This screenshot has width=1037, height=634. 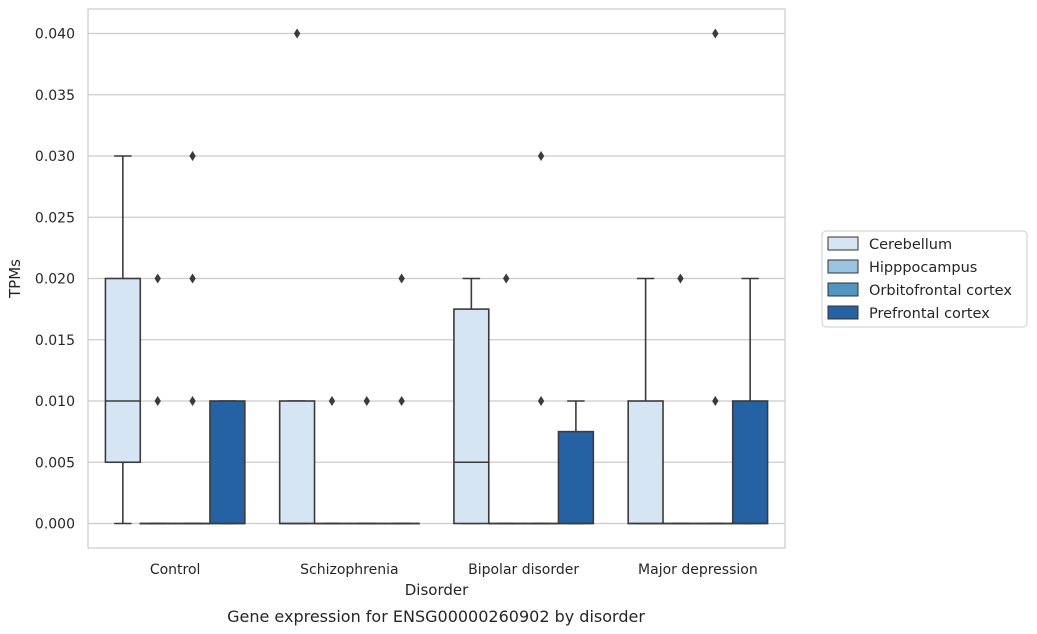 I want to click on y-tick-label: 0.010, so click(x=55, y=402).